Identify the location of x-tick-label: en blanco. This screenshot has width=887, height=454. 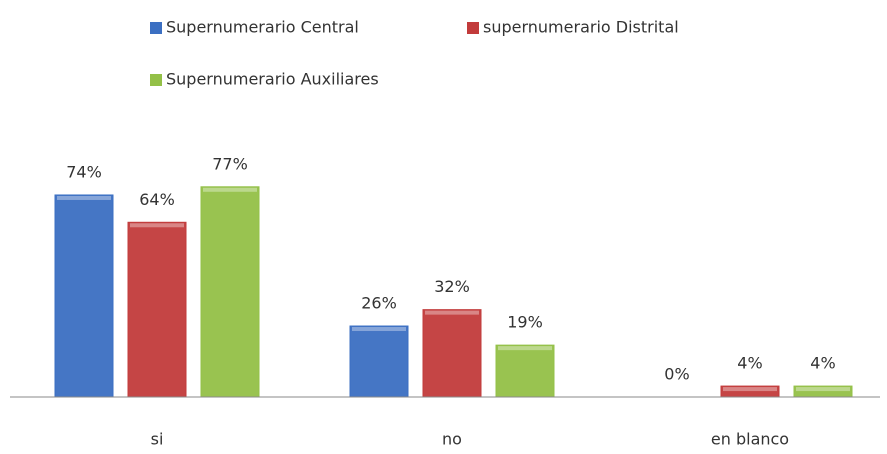
(750, 439).